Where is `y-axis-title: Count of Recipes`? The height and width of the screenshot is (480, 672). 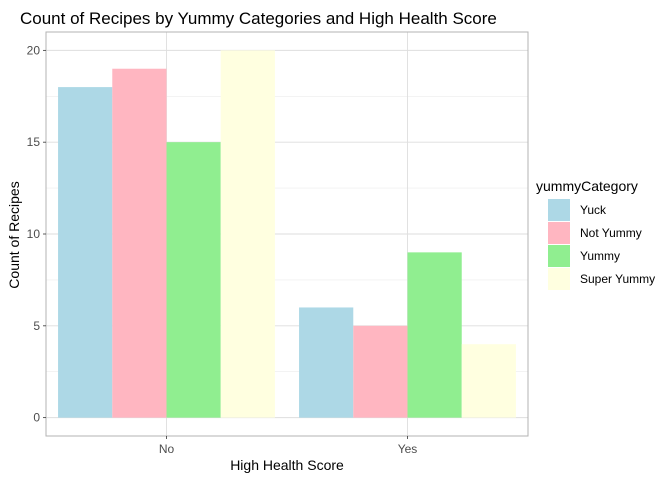
y-axis-title: Count of Recipes is located at coordinates (14, 234).